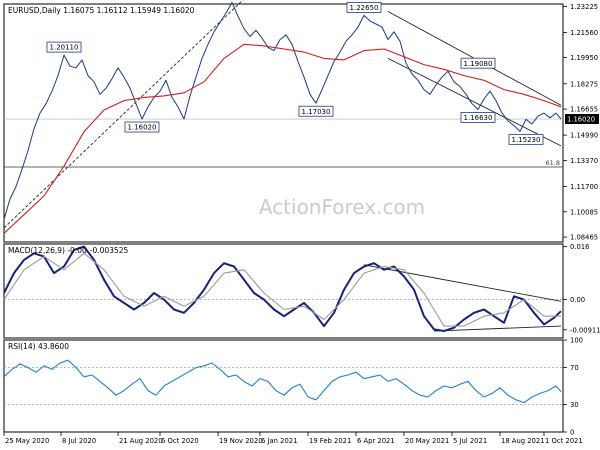  I want to click on y-tick-label: 1.10085, so click(584, 212).